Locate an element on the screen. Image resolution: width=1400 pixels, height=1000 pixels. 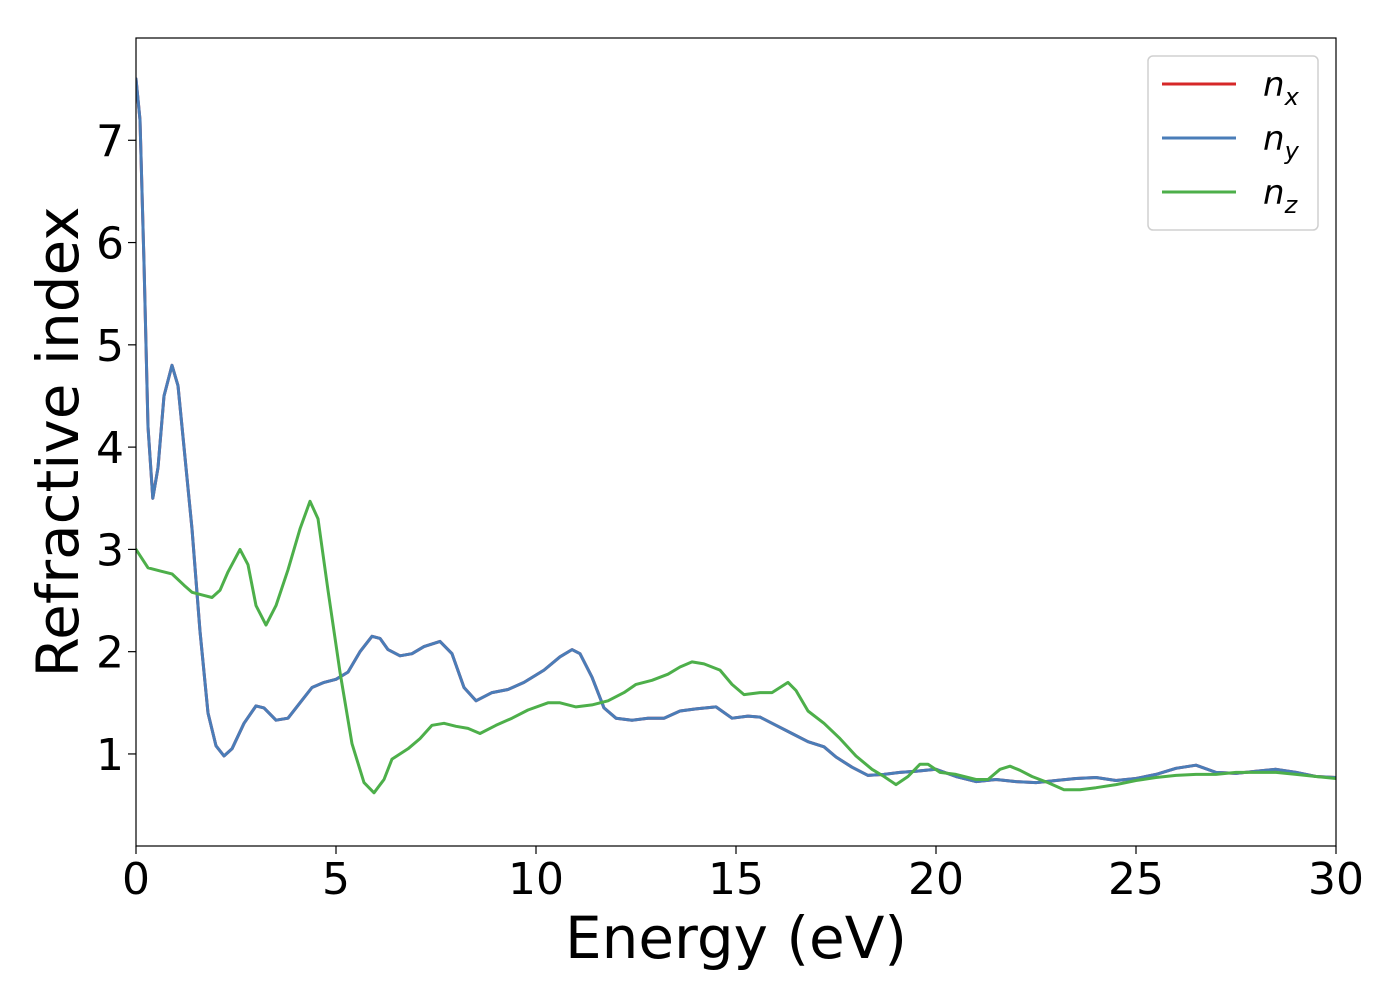
x-tick-label: 0 is located at coordinates (136, 879).